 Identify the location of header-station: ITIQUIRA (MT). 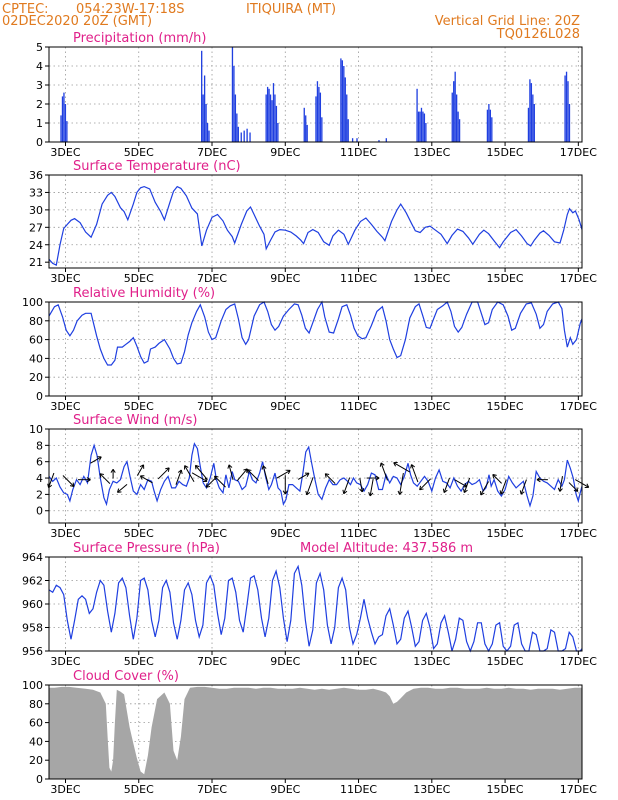
(291, 9).